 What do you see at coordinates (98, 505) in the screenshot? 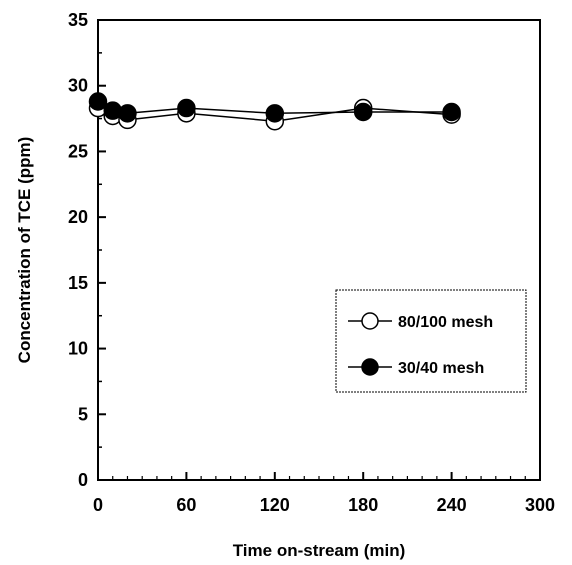
I see `x-tick-label: 0` at bounding box center [98, 505].